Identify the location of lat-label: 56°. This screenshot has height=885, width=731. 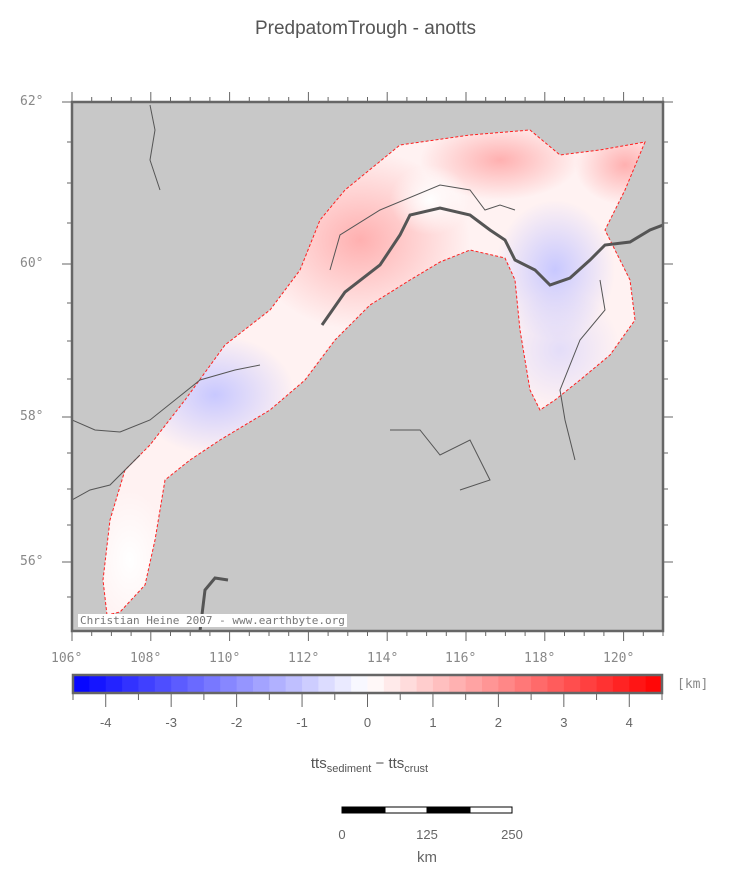
(32, 561).